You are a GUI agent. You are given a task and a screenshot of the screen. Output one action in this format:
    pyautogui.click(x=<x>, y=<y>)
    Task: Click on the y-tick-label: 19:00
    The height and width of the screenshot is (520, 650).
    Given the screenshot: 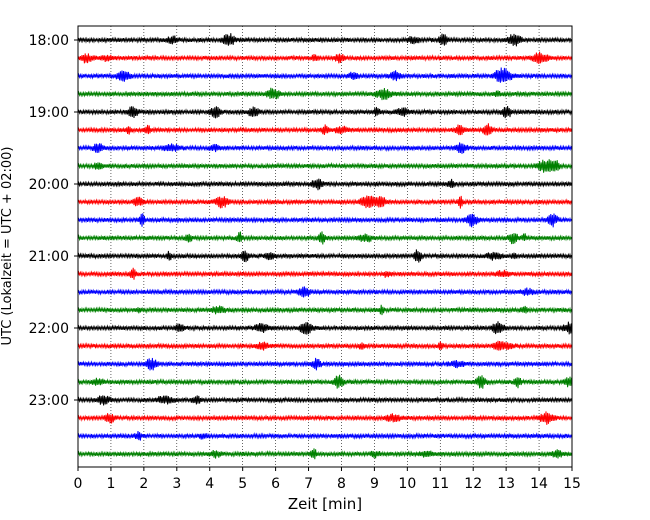 What is the action you would take?
    pyautogui.click(x=49, y=113)
    